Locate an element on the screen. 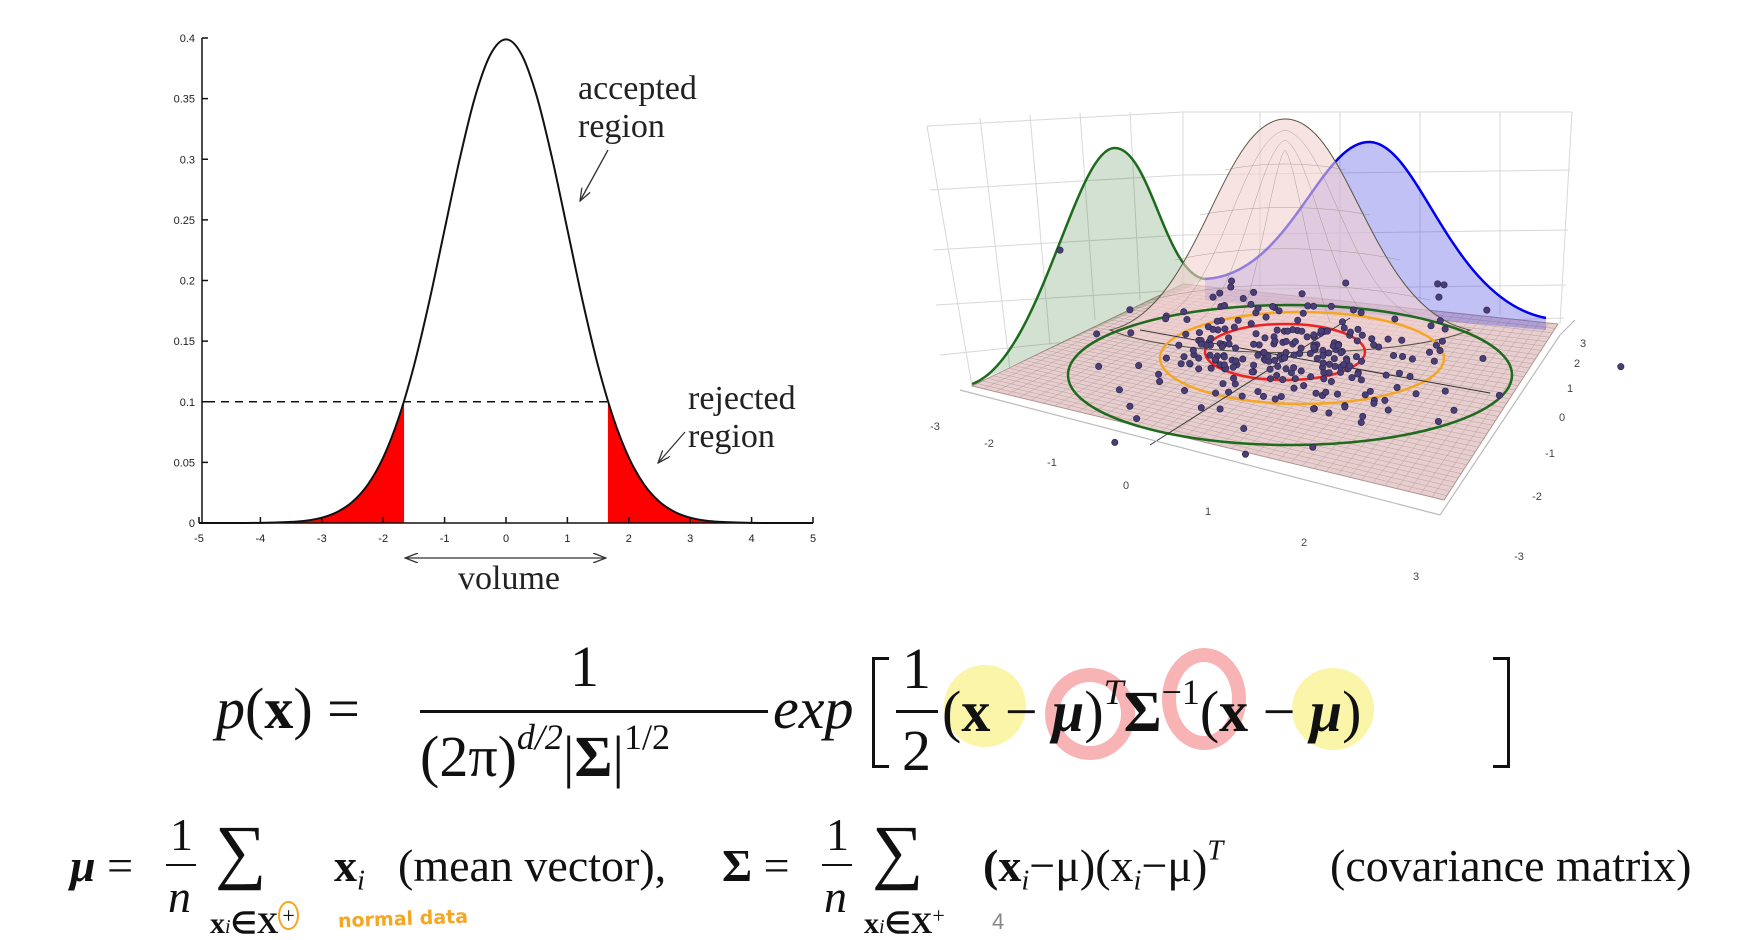 This screenshot has width=1762, height=940. page-number: 4 is located at coordinates (998, 921).